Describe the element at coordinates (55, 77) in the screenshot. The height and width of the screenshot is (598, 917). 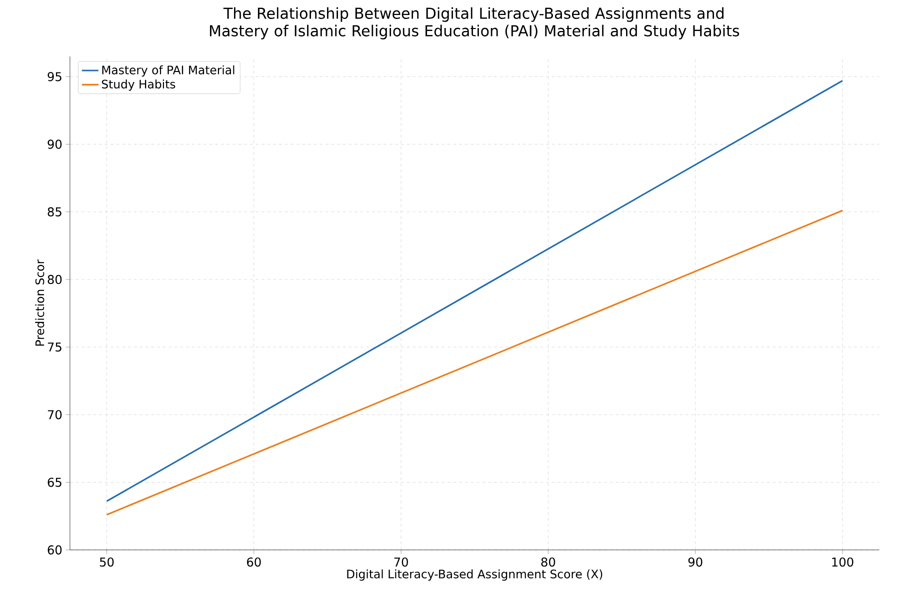
I see `y-tick-label: 95` at that location.